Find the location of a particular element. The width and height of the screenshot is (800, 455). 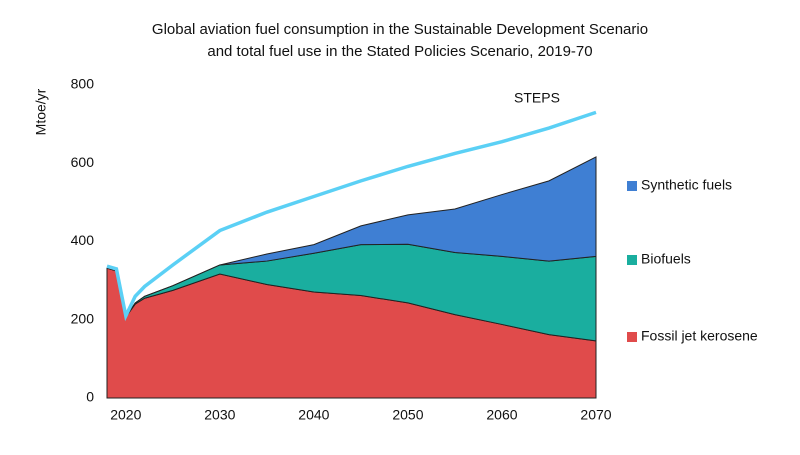

legend-label: Synthetic fuels is located at coordinates (686, 185).